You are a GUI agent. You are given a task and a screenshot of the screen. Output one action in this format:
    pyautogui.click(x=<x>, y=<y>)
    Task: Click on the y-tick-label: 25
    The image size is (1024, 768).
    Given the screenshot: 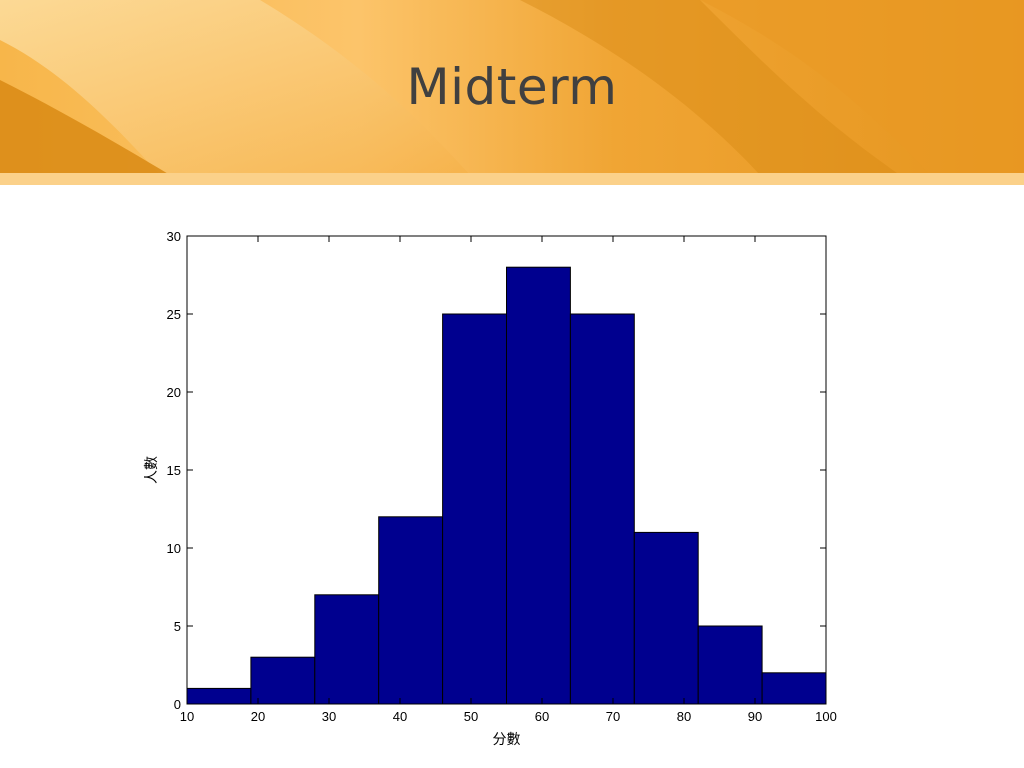 What is the action you would take?
    pyautogui.click(x=174, y=314)
    